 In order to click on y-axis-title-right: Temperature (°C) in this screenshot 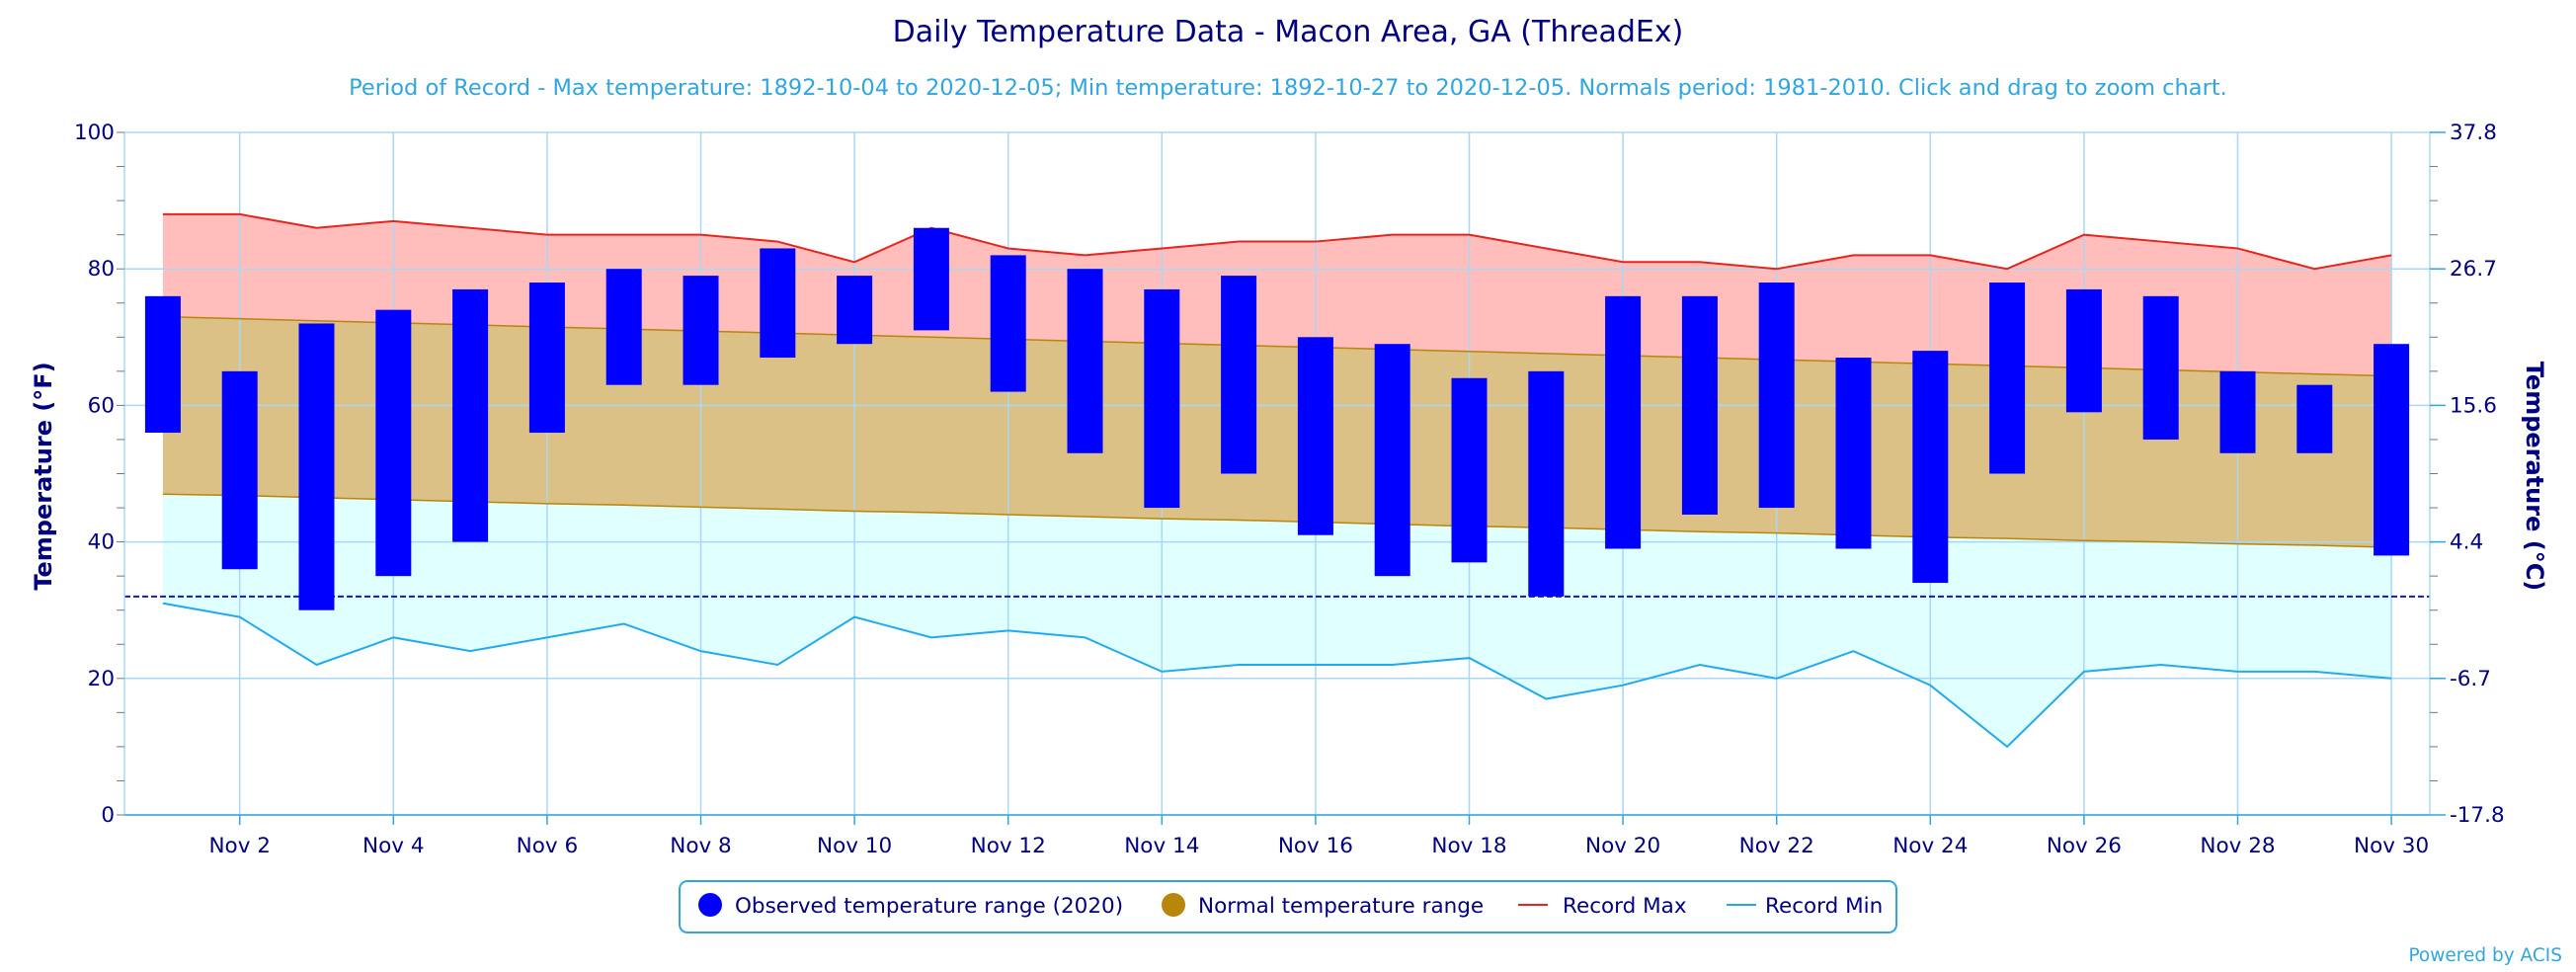, I will do `click(2534, 477)`.